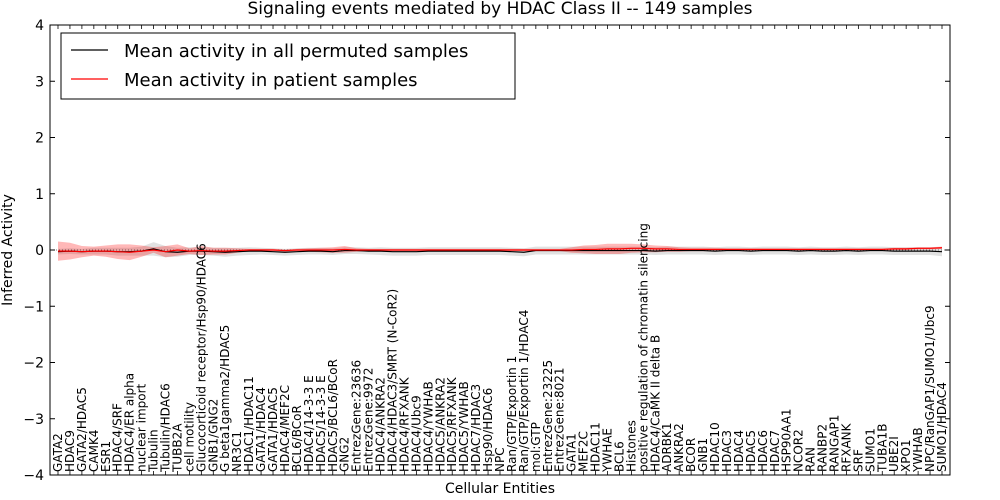 This screenshot has height=500, width=1000. What do you see at coordinates (94, 451) in the screenshot?
I see `x-tick-label: CAMK4` at bounding box center [94, 451].